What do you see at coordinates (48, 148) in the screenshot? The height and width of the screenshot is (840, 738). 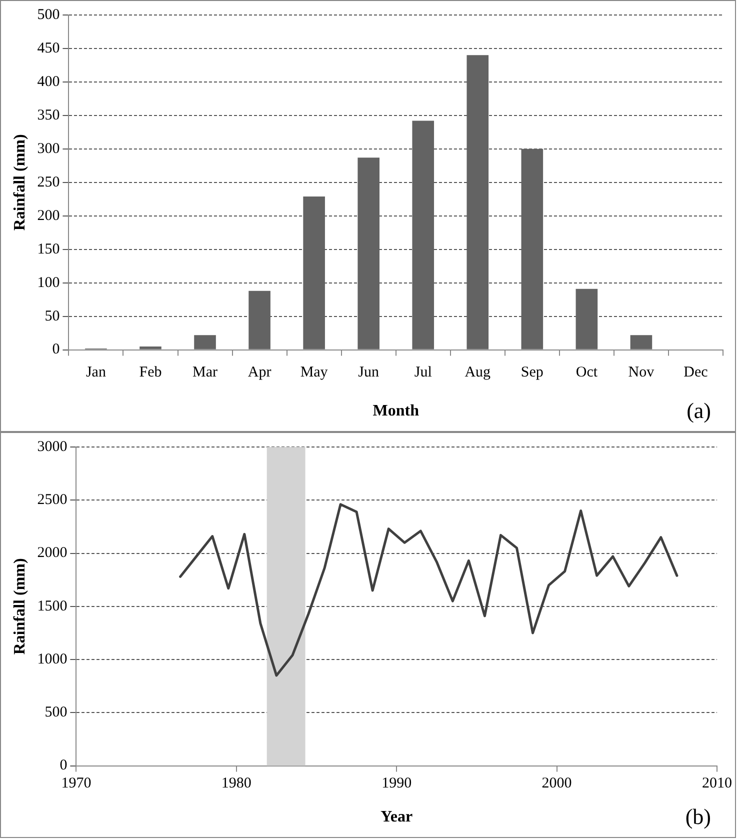 I see `y-tick-label: 300` at bounding box center [48, 148].